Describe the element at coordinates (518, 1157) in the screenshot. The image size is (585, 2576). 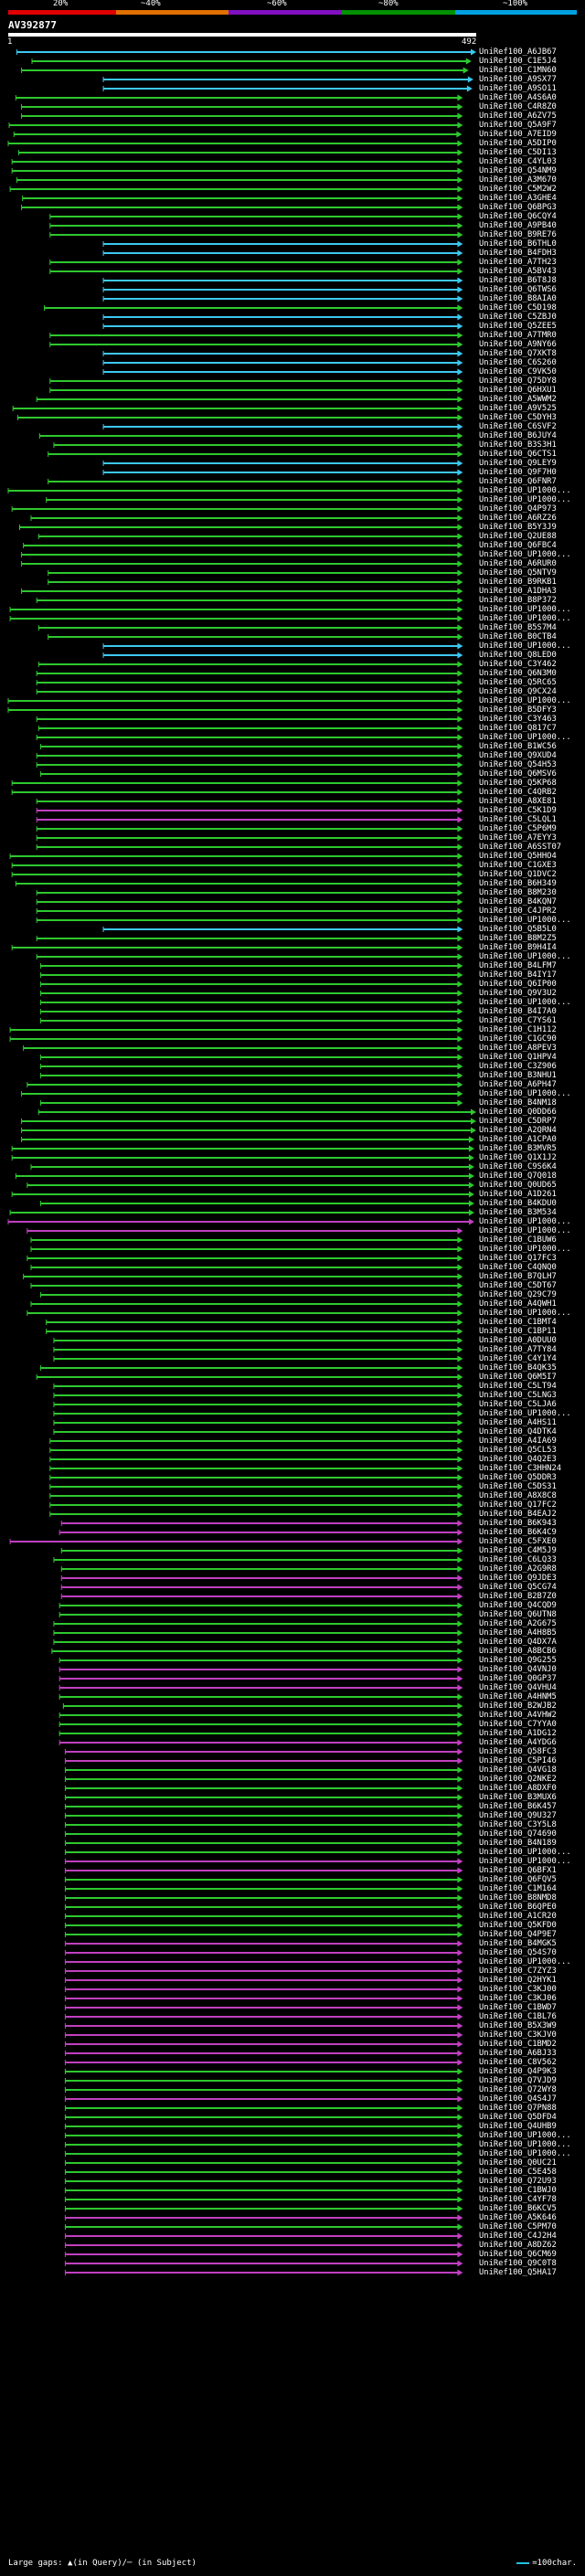
I see `hit-label-link: UniRef100_Q1X1J2` at that location.